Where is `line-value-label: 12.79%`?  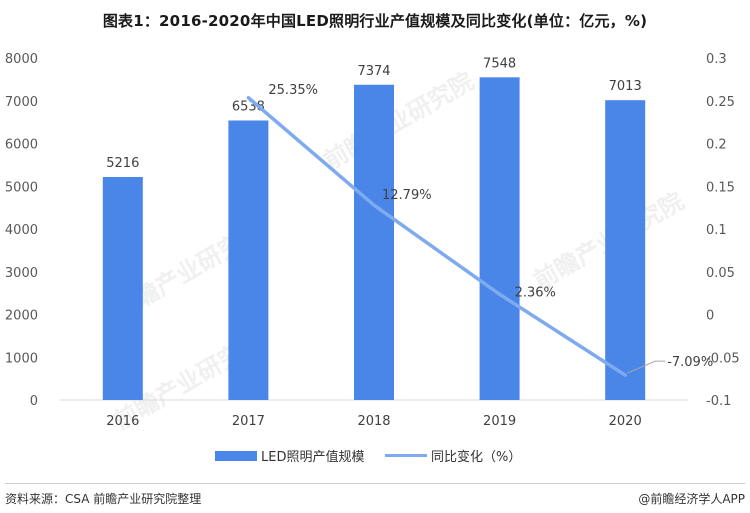 line-value-label: 12.79% is located at coordinates (407, 195).